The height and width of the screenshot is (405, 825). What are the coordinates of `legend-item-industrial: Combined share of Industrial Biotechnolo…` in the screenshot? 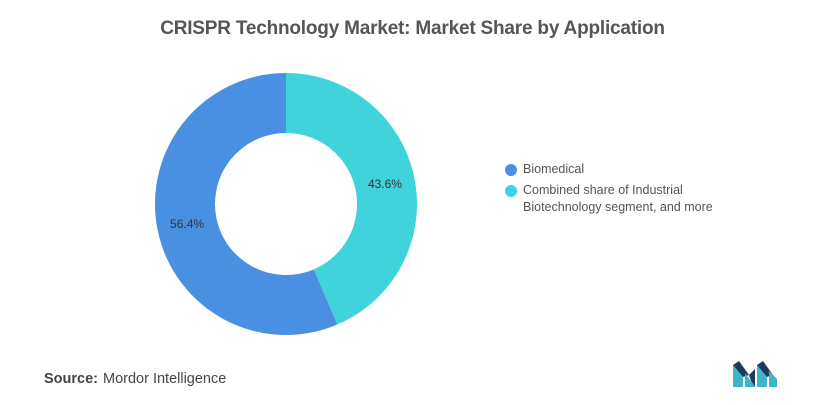 It's located at (655, 199).